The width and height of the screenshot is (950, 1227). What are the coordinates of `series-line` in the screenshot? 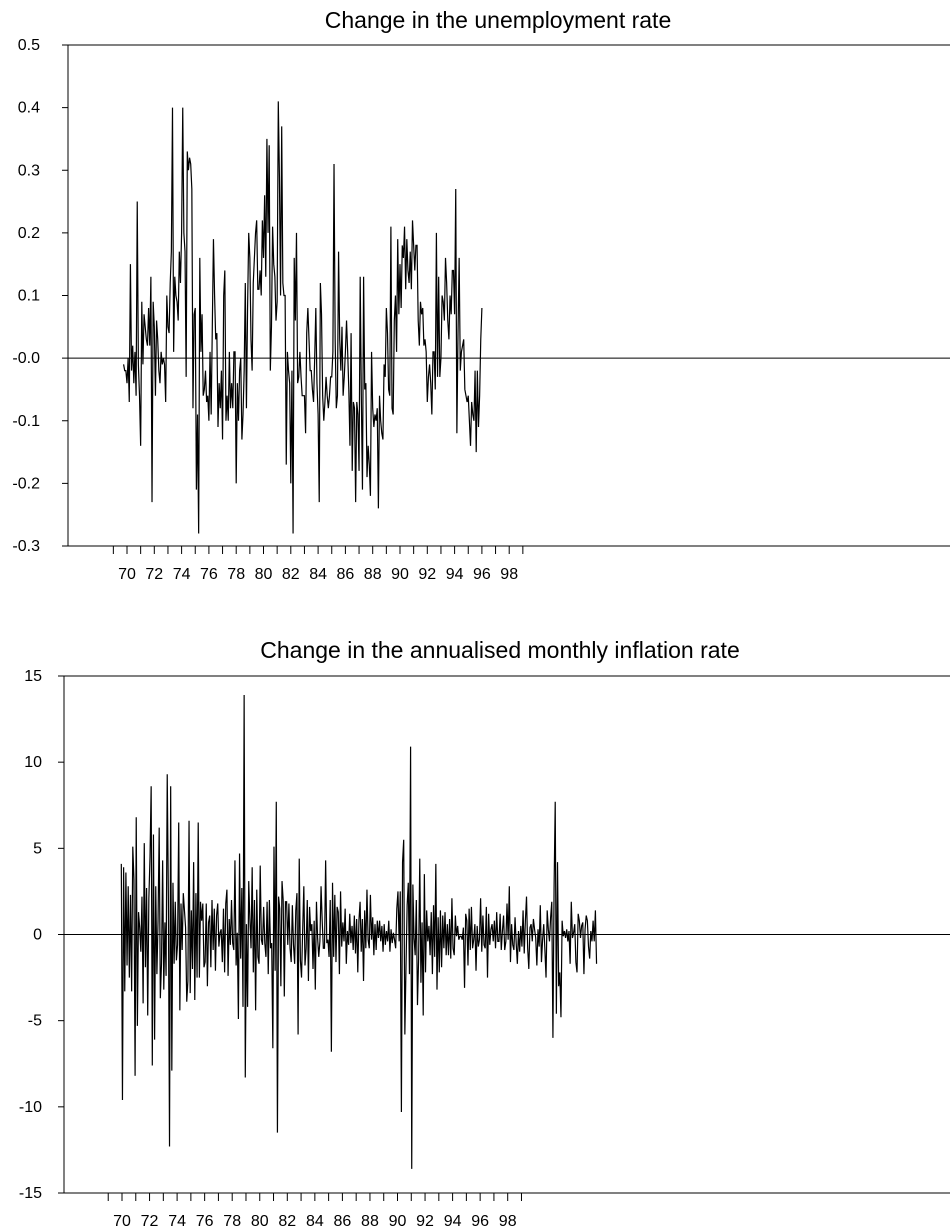 It's located at (302, 317).